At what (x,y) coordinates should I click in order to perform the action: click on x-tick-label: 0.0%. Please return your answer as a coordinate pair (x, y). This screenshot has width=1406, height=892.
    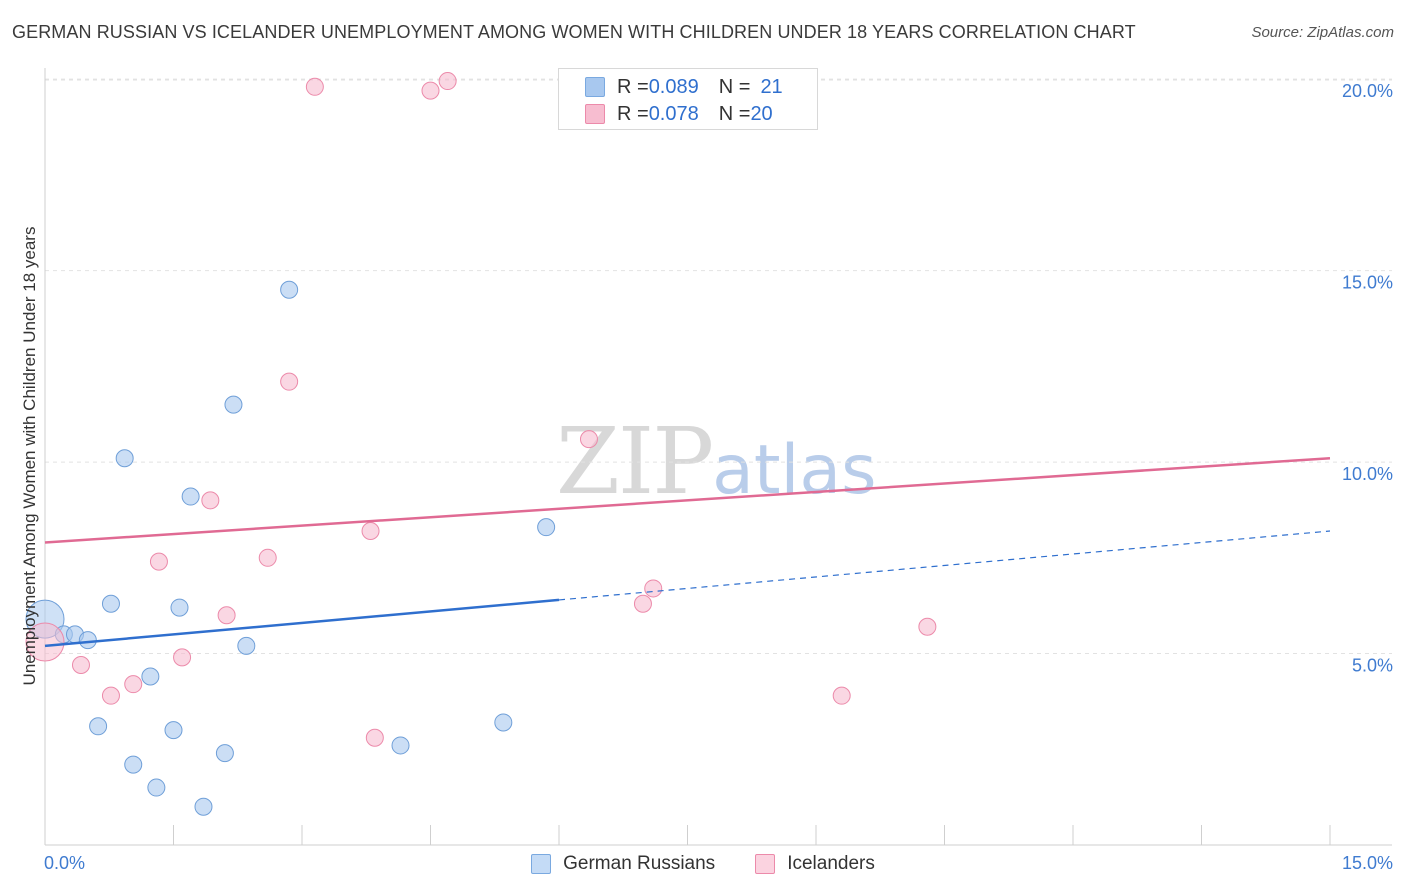
    Looking at the image, I should click on (64, 863).